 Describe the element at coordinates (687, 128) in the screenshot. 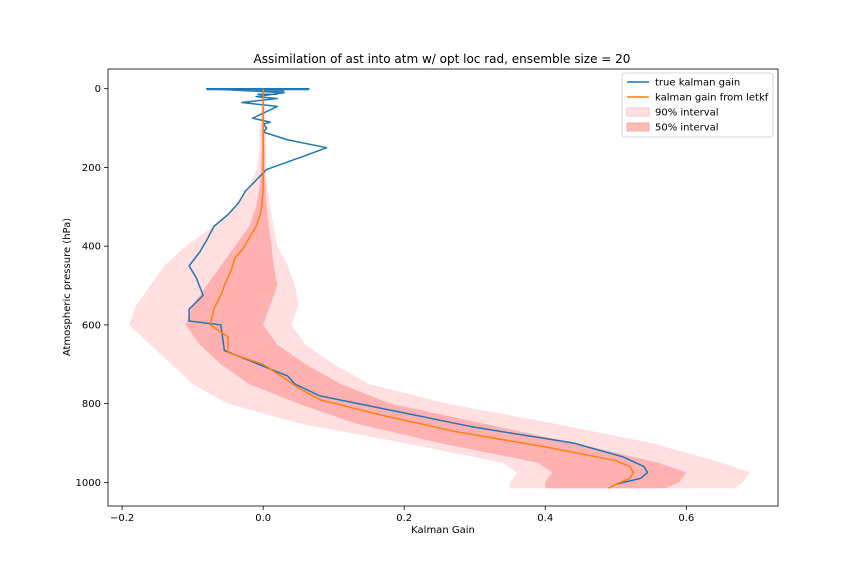

I see `legend-label: 50% interval` at that location.